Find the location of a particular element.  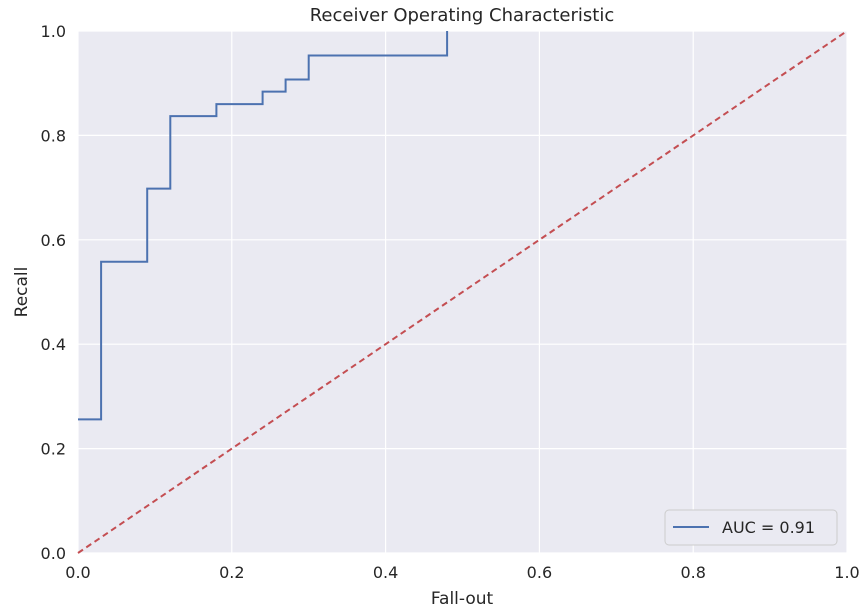

y-axis-label: Recall is located at coordinates (22, 292).